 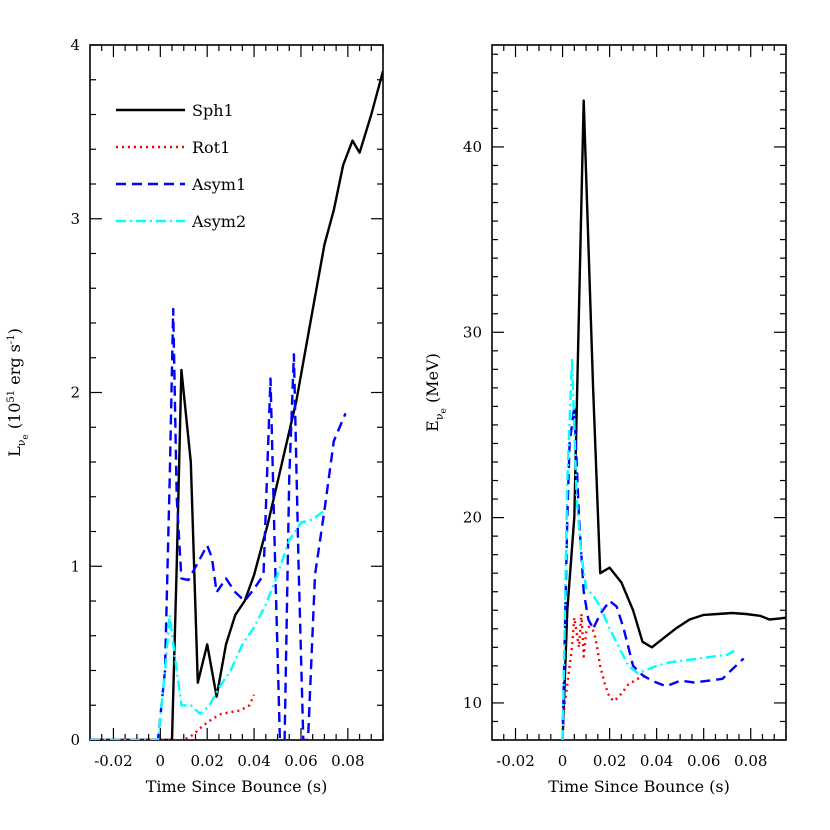 I want to click on series-line-asym1, so click(x=653, y=572).